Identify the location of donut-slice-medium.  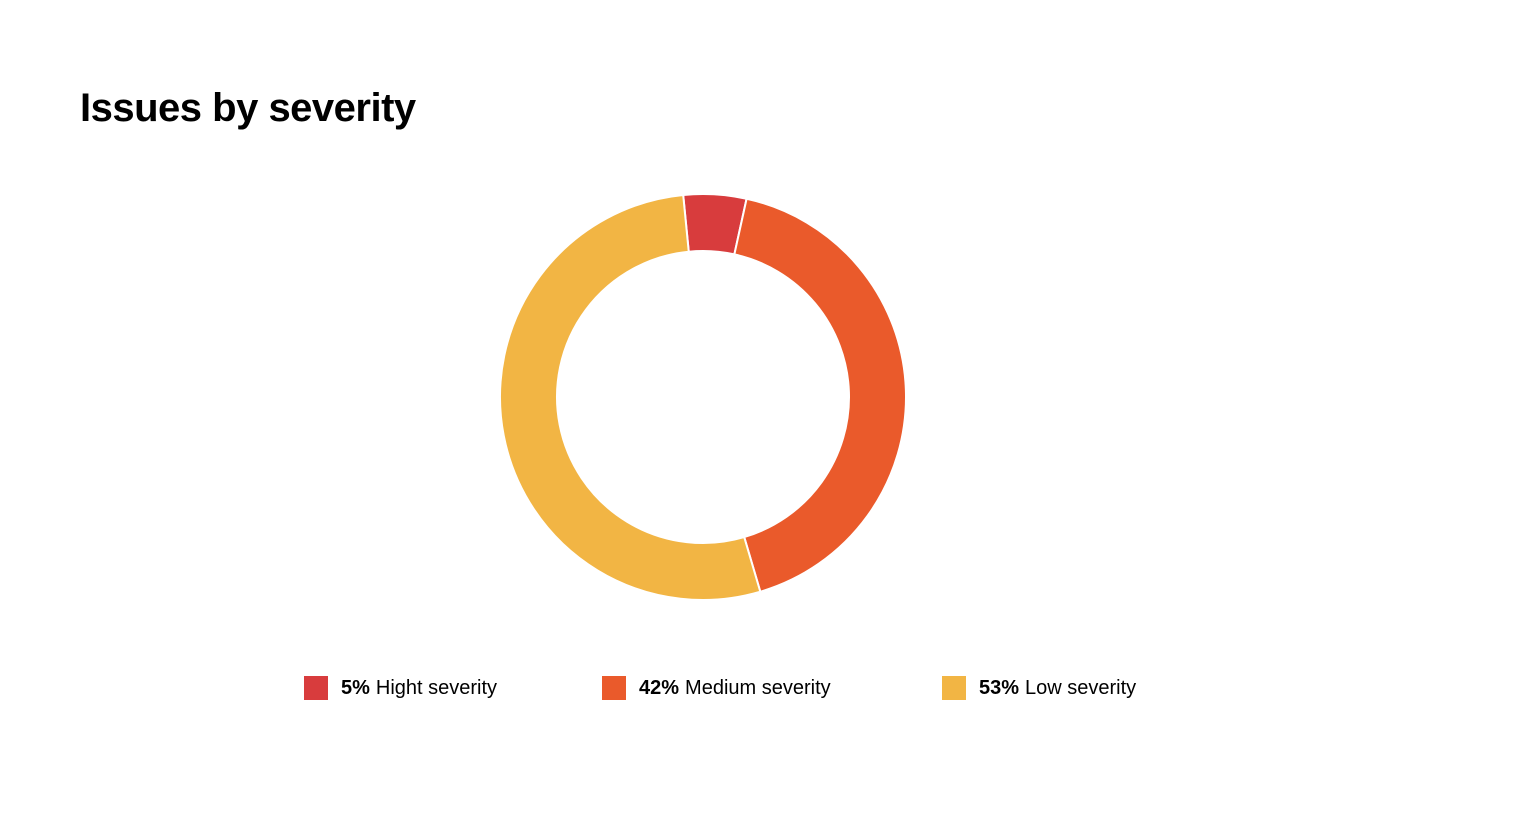
(820, 395).